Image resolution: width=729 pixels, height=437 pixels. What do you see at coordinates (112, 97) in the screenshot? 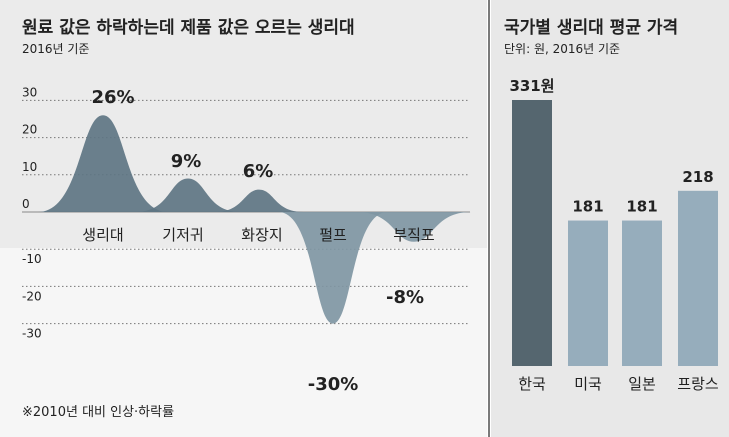
I see `value-label: 26%` at bounding box center [112, 97].